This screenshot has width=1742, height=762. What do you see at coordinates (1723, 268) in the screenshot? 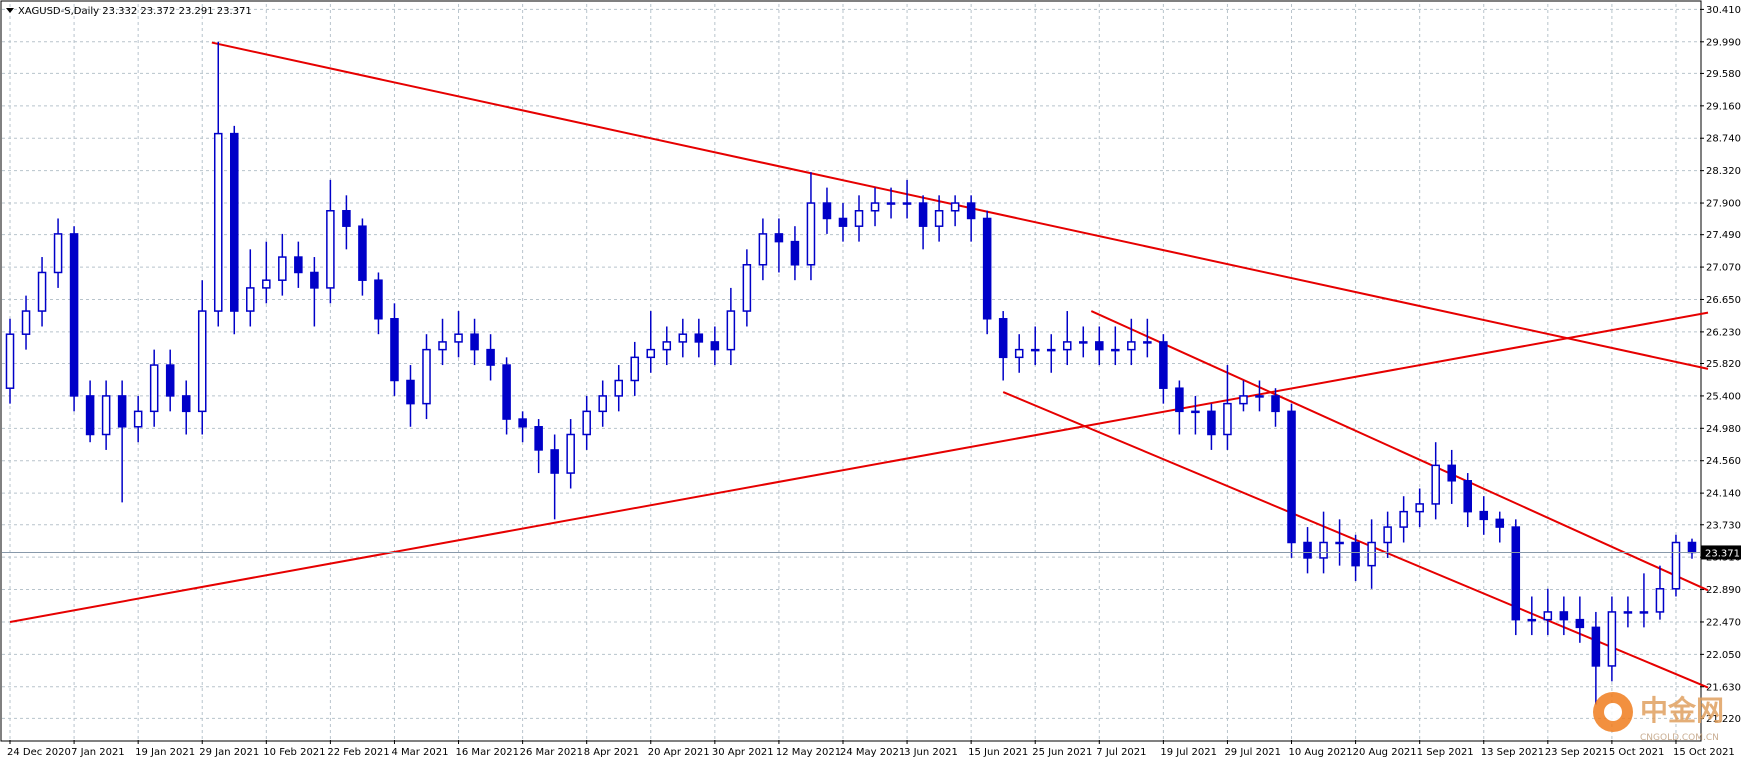
I see `y-tick-label: 27.070` at bounding box center [1723, 268].